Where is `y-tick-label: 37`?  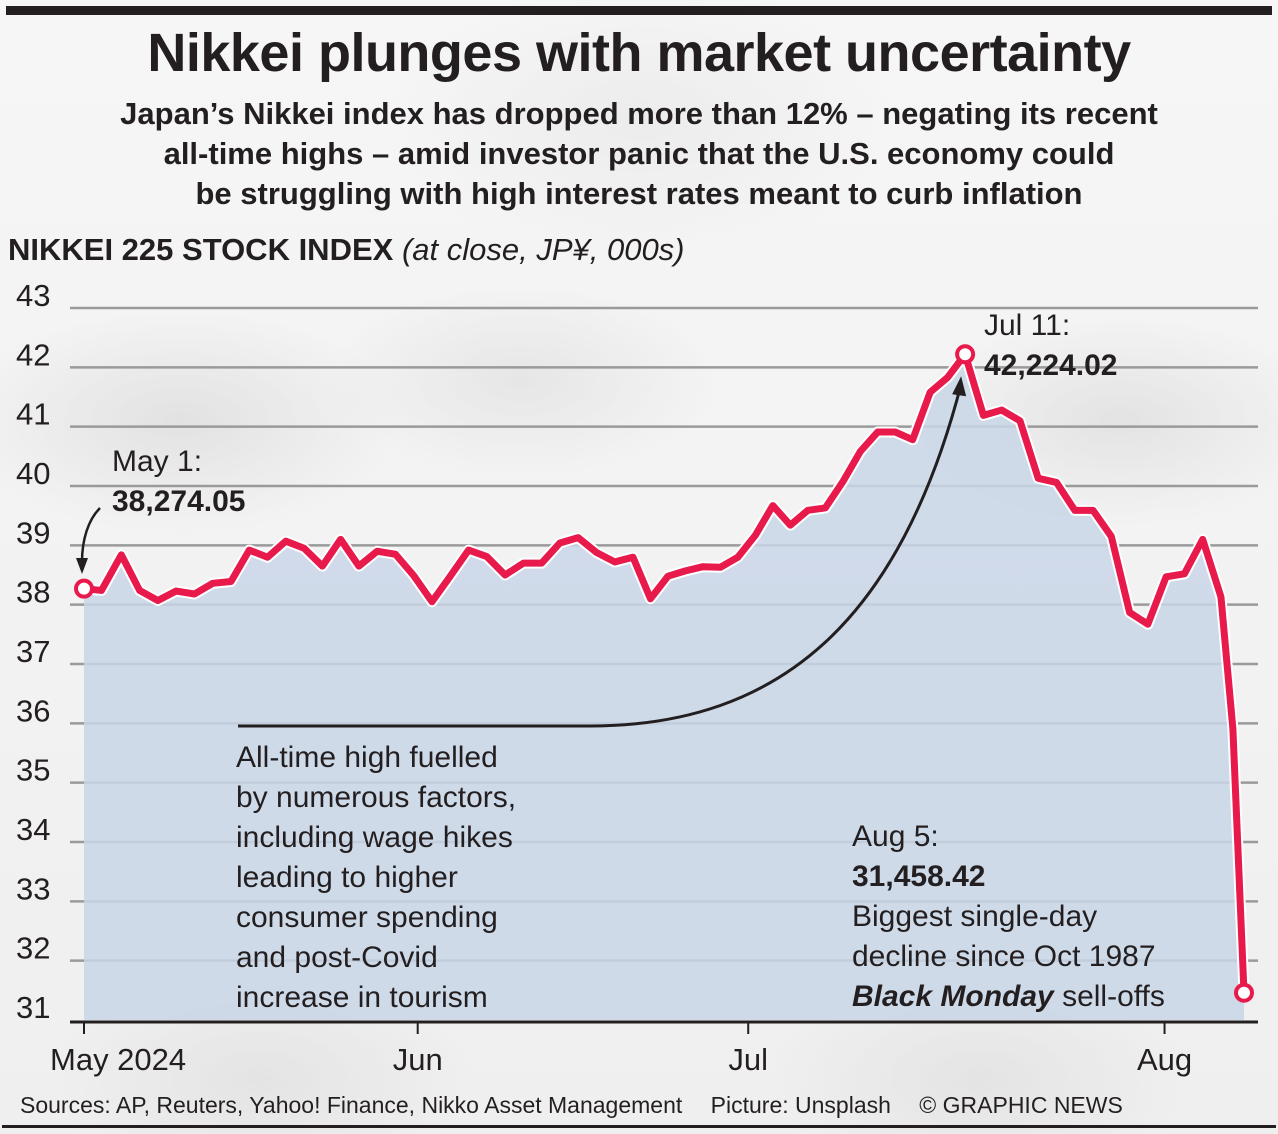 y-tick-label: 37 is located at coordinates (33, 651).